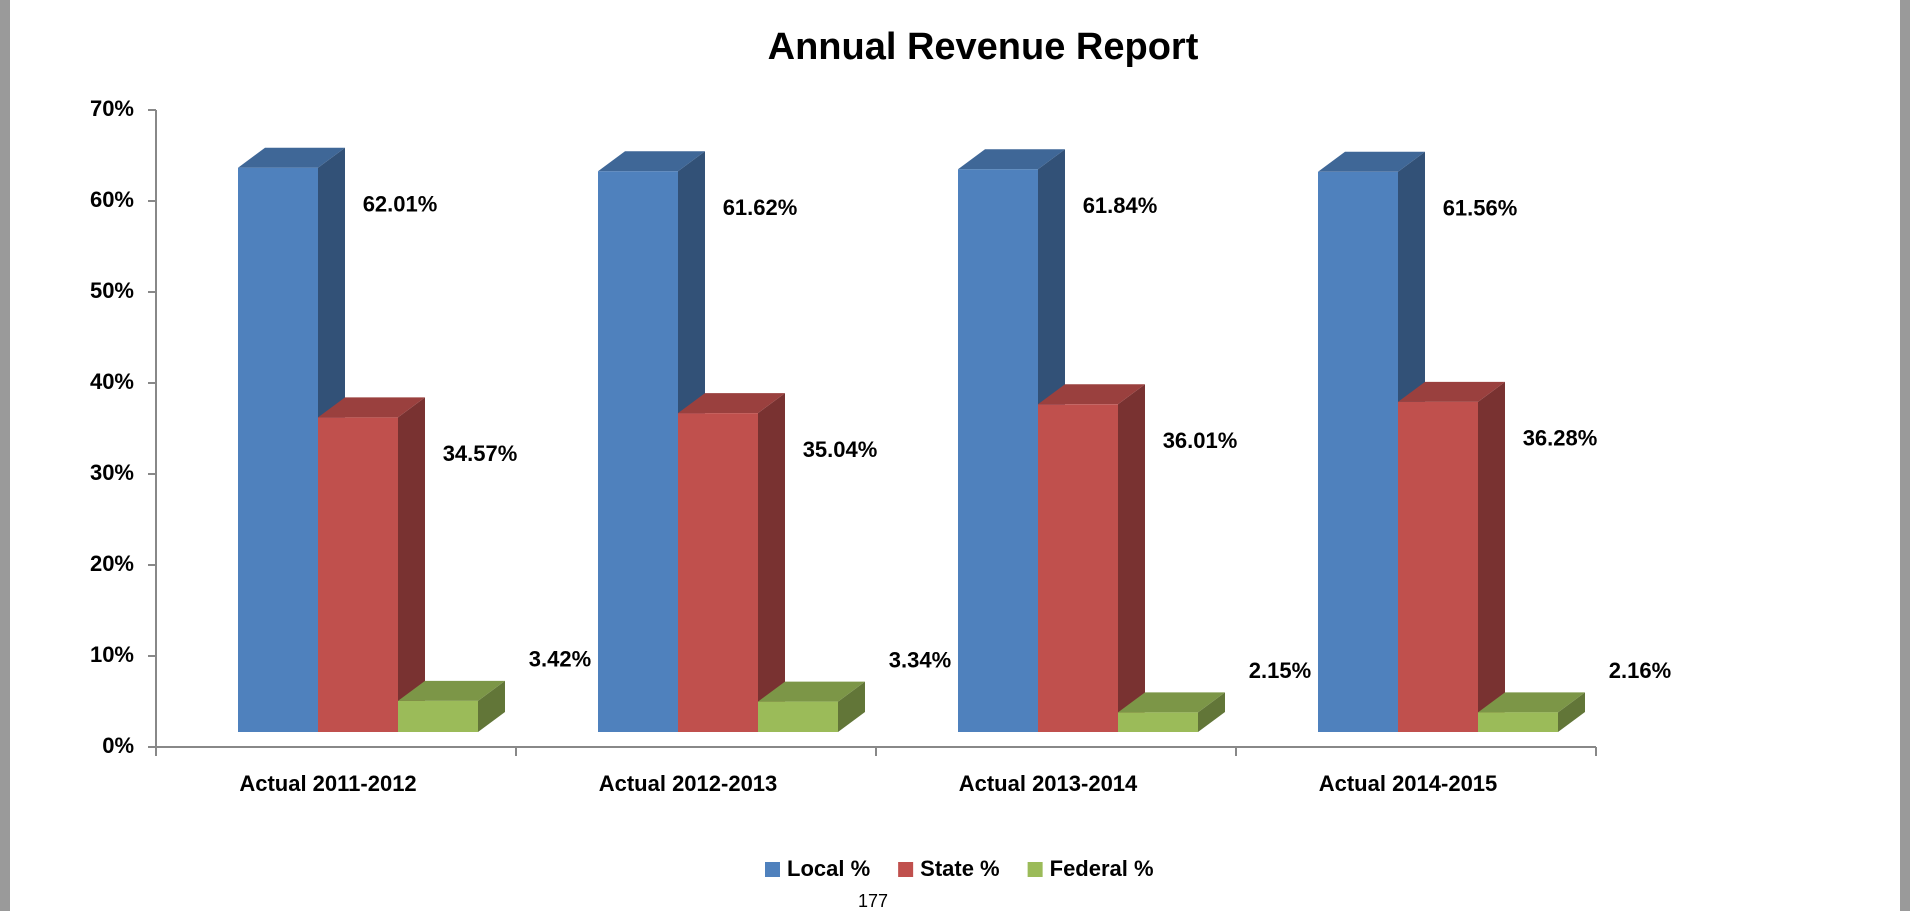  I want to click on chart-title: Annual Revenue Report, so click(983, 47).